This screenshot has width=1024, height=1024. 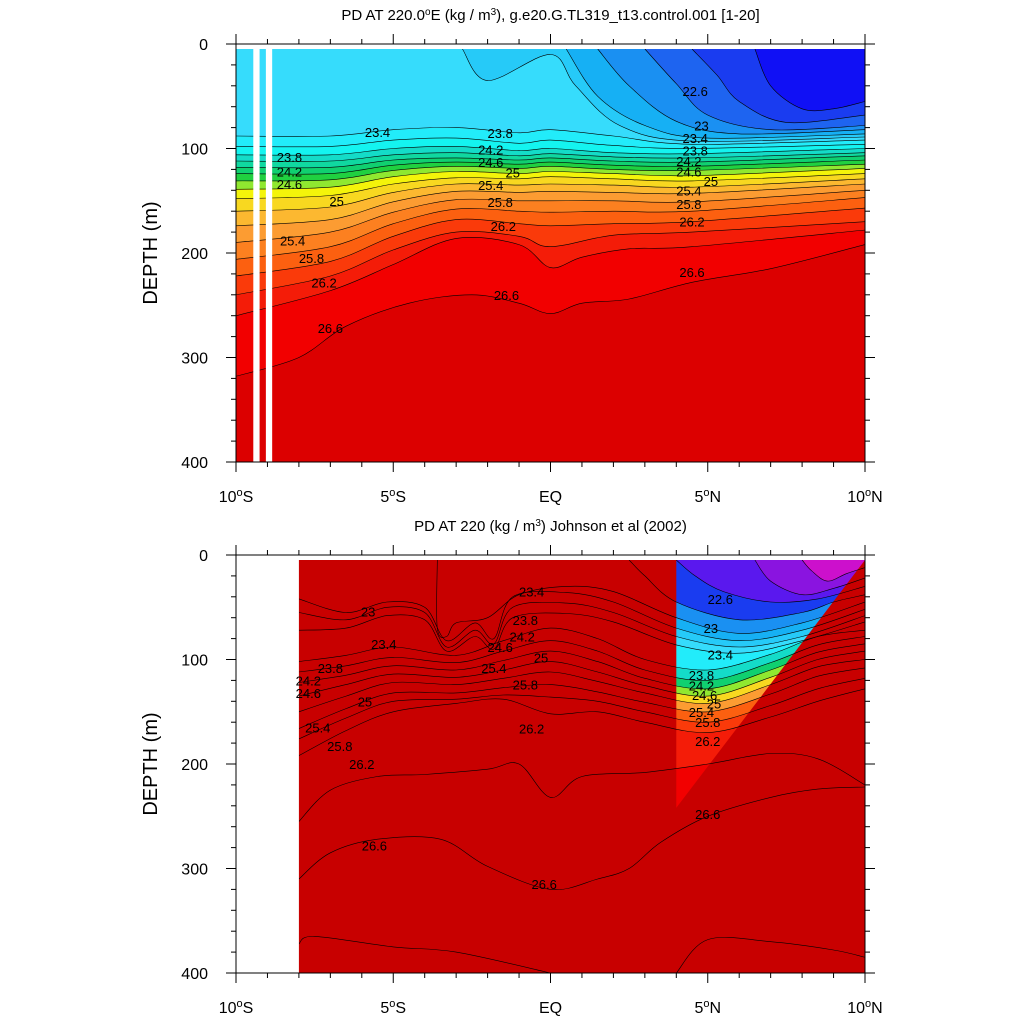 What do you see at coordinates (550, 1008) in the screenshot?
I see `x-tick-label: EQ` at bounding box center [550, 1008].